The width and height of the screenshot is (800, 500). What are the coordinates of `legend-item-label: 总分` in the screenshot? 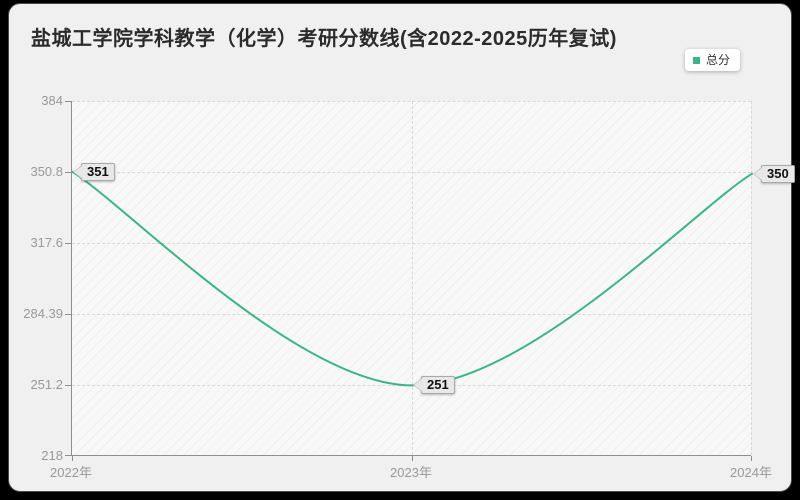 It's located at (718, 60).